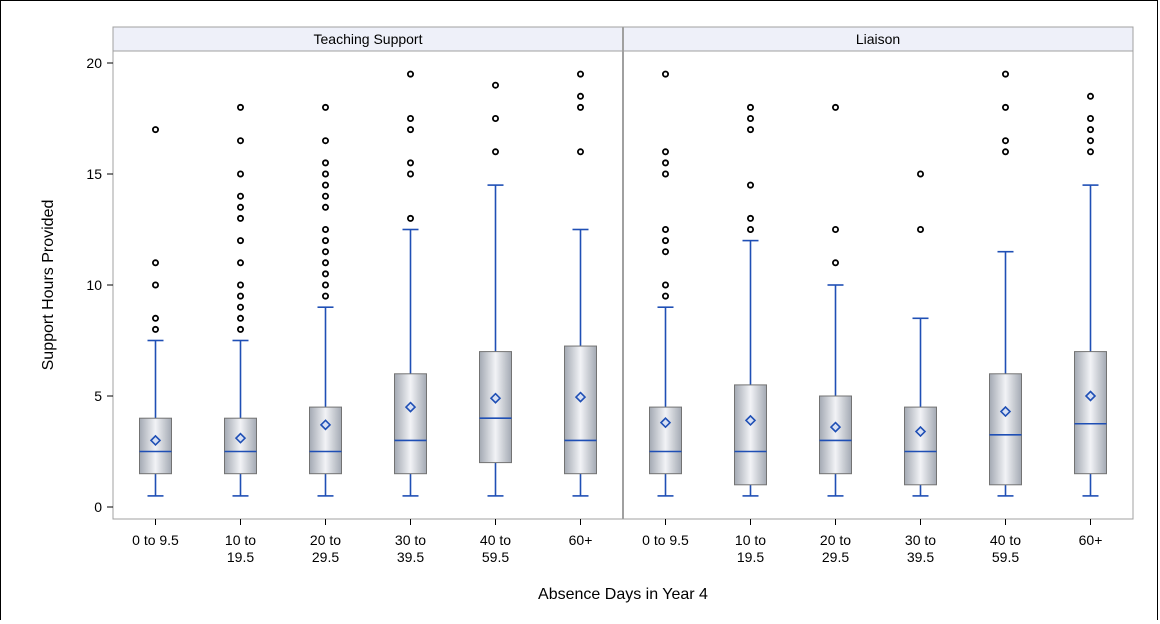  Describe the element at coordinates (48, 285) in the screenshot. I see `y-axis-label: Support Hours Provided` at that location.